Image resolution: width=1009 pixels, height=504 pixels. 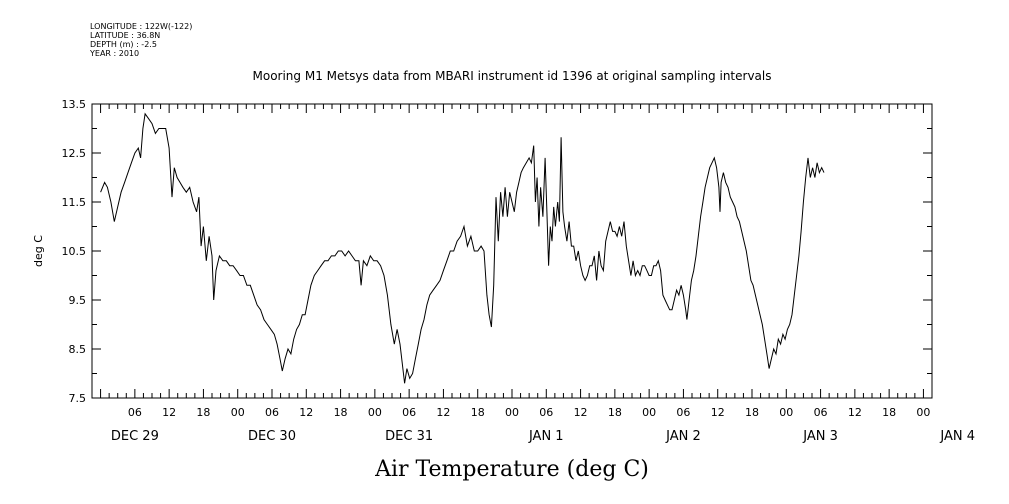 I want to click on y-tick-label: 7.5, so click(x=78, y=398).